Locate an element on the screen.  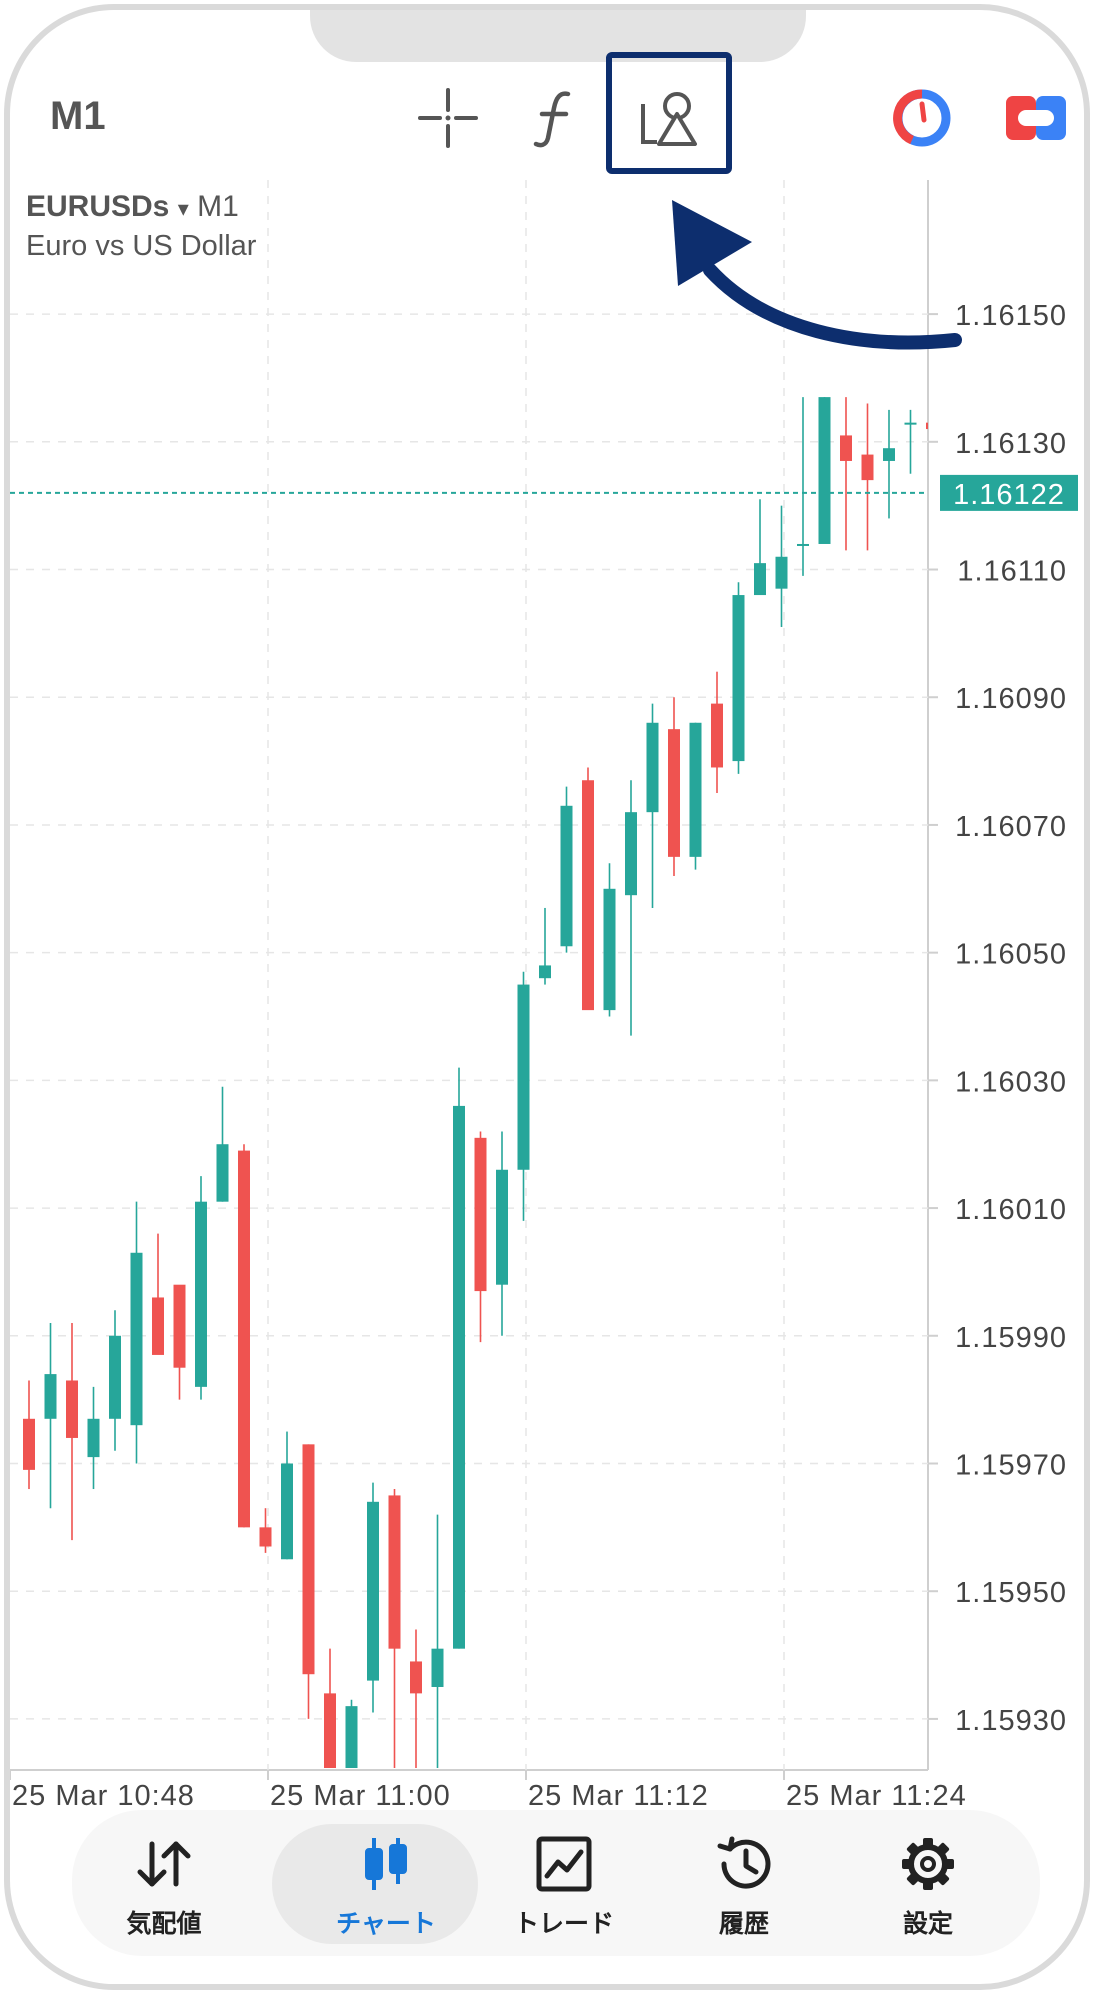
price-tick-label: 1.16090 is located at coordinates (1011, 699).